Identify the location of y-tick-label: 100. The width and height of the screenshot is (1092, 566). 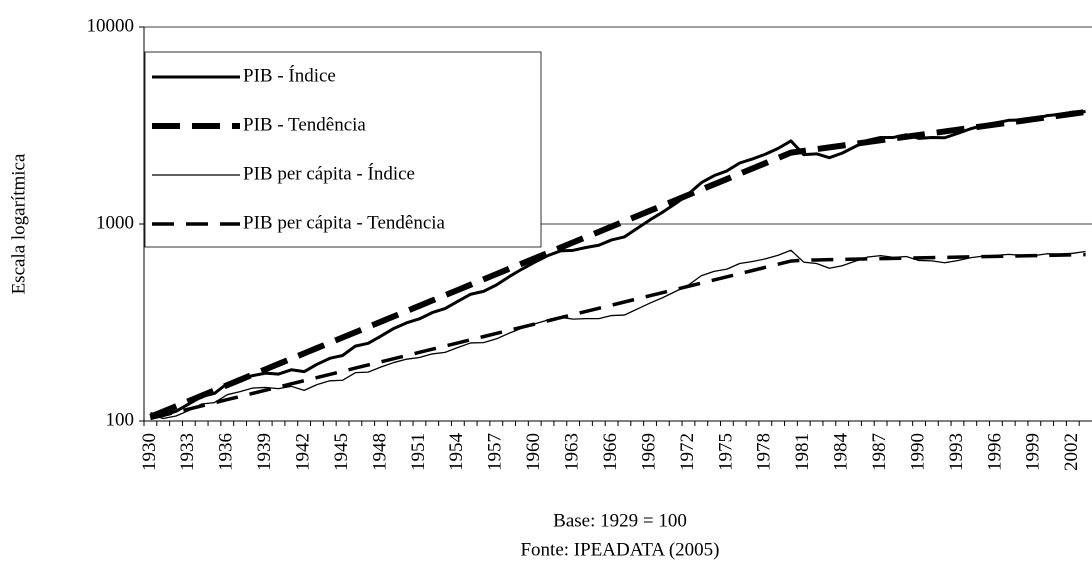
(120, 419).